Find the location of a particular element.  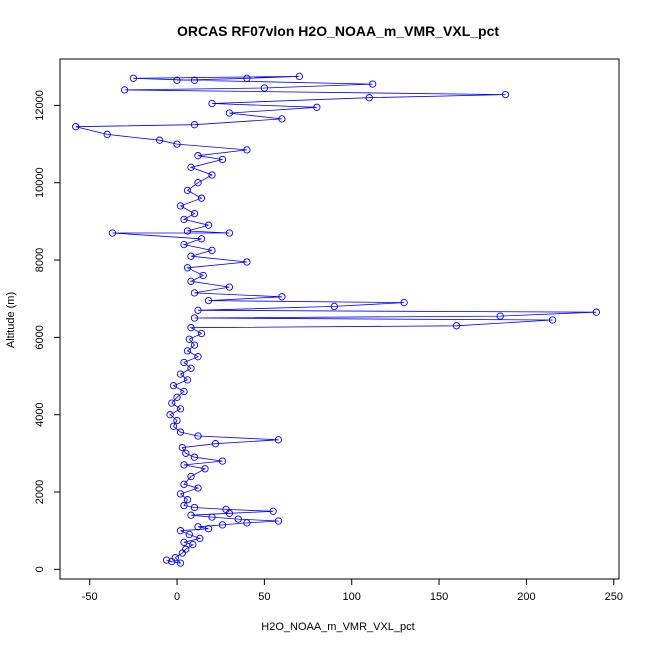

y-tick-label: 2000 is located at coordinates (40, 492).